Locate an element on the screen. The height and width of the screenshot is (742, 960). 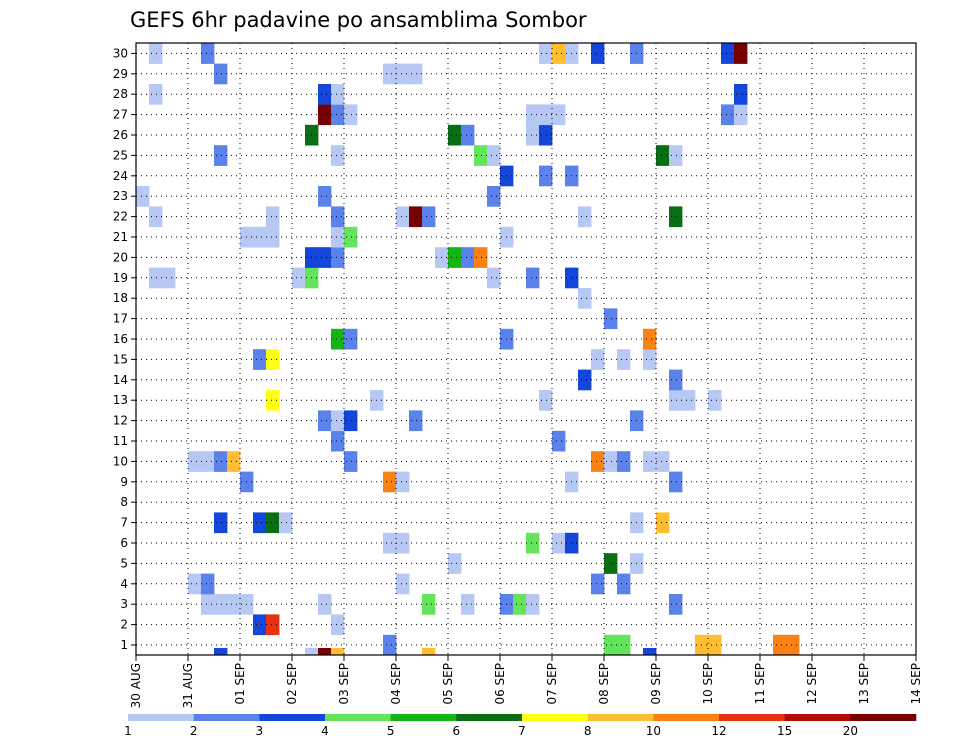
y-tick-label: 7 is located at coordinates (124, 523).